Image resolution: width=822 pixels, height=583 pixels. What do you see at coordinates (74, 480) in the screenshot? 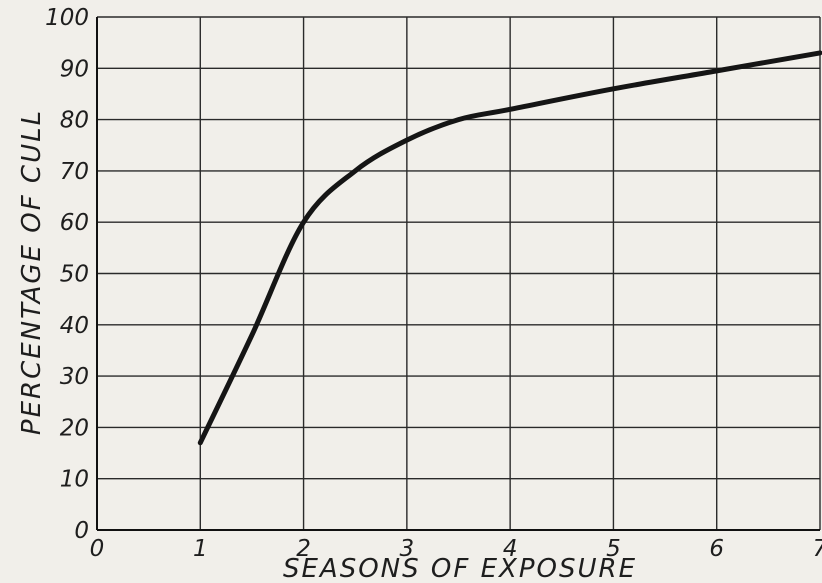
I see `y-tick-label: 10` at bounding box center [74, 480].